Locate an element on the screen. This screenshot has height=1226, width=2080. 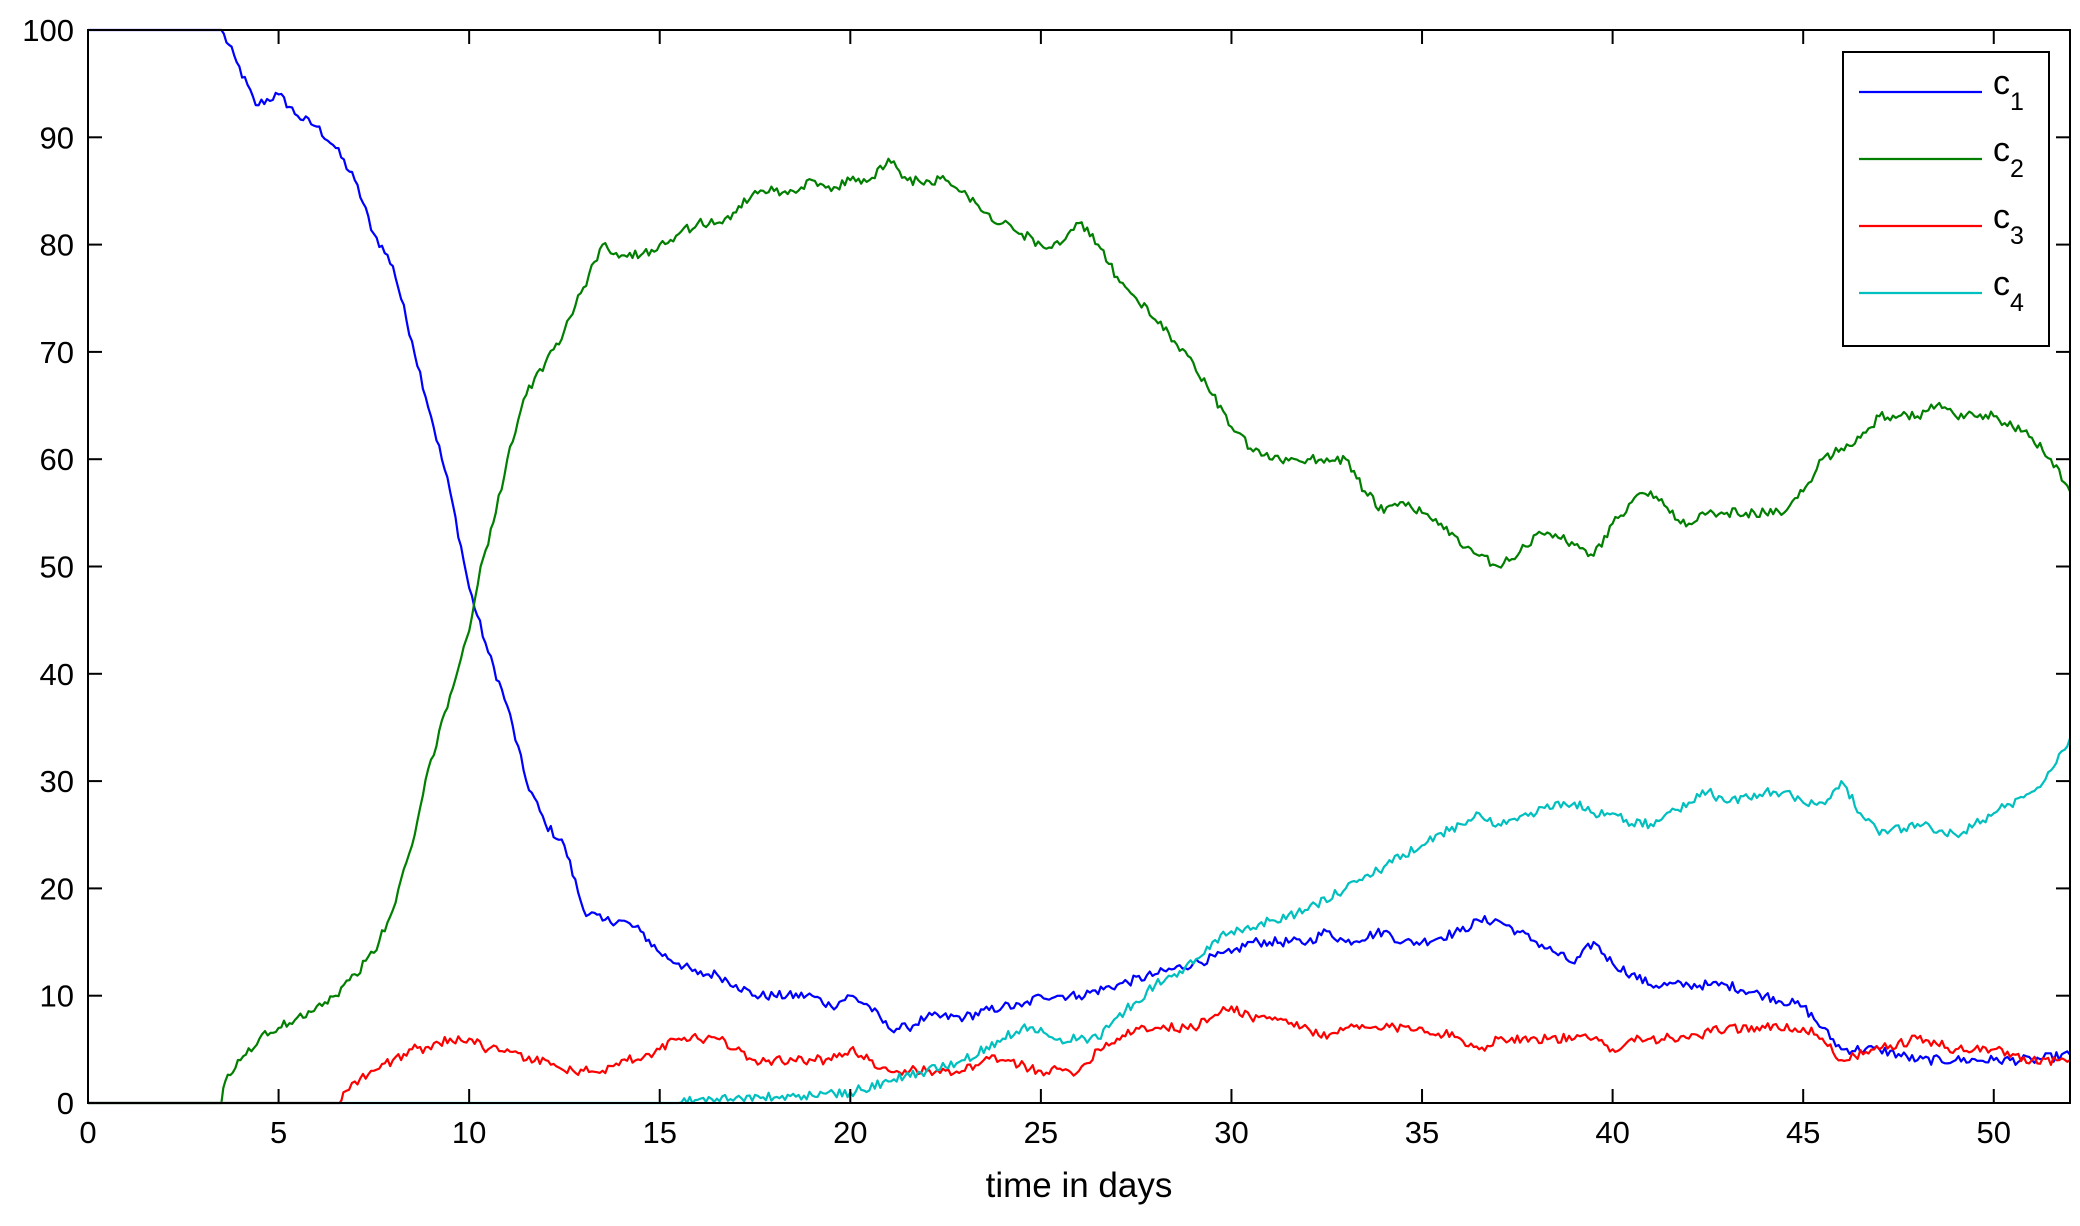
x-axis-label: time in days is located at coordinates (1079, 1185).